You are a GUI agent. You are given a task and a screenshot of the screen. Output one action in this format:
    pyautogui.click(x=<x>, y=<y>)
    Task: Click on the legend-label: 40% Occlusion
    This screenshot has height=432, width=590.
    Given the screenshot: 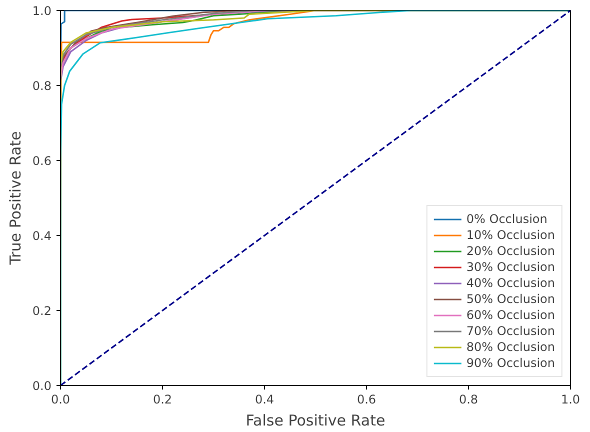 What is the action you would take?
    pyautogui.click(x=510, y=283)
    